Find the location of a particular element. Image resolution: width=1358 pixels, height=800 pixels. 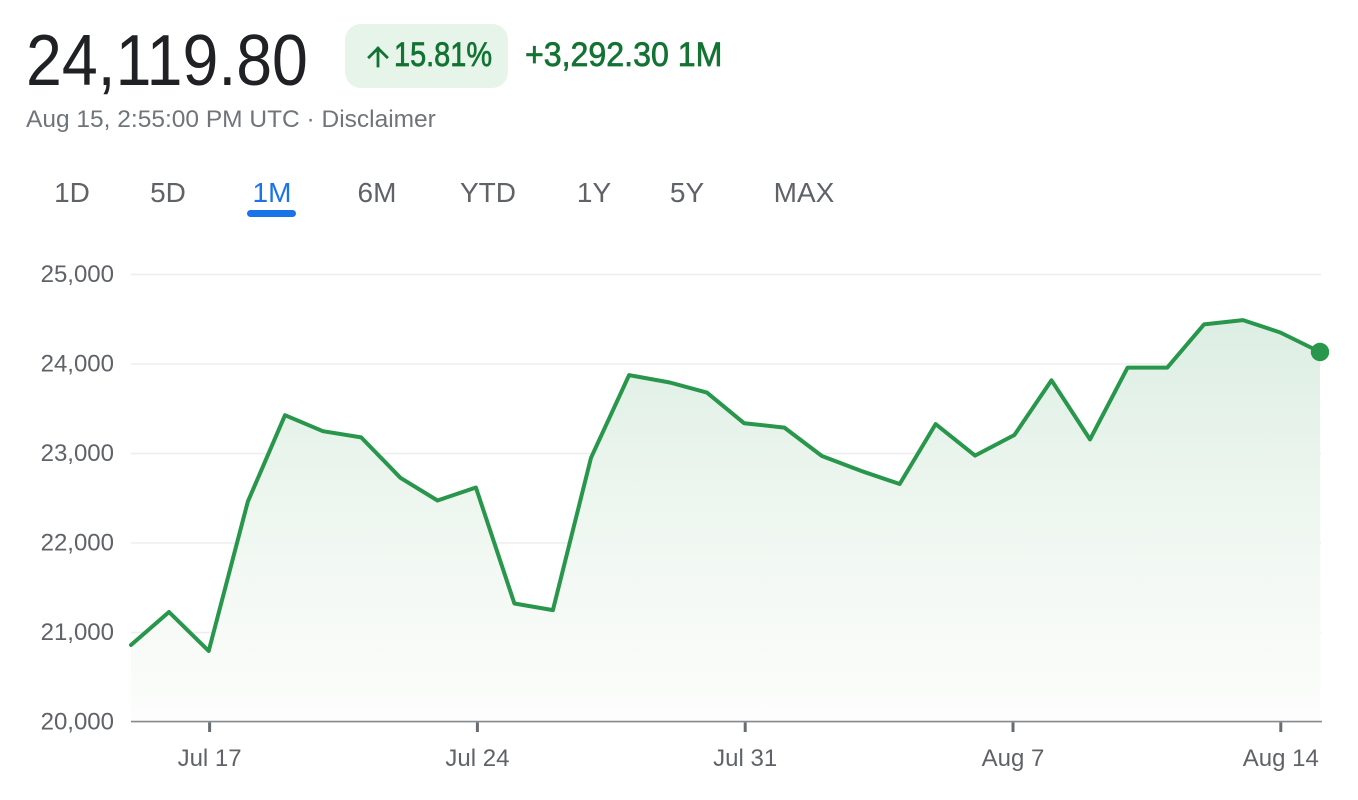

svg-text: Jul 31 is located at coordinates (745, 758).